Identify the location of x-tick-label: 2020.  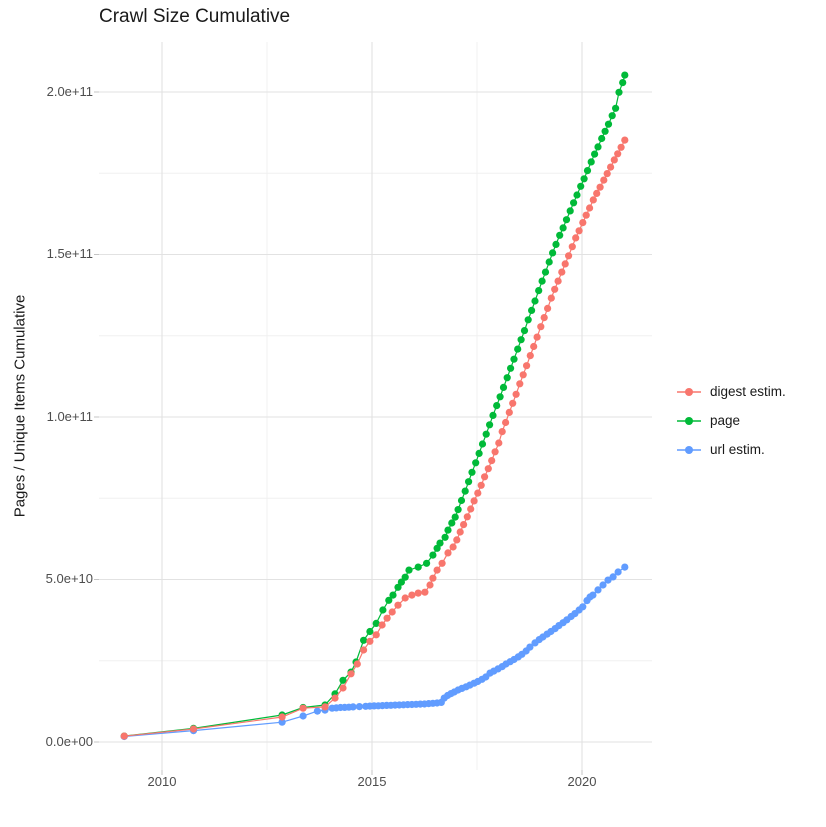
(582, 781).